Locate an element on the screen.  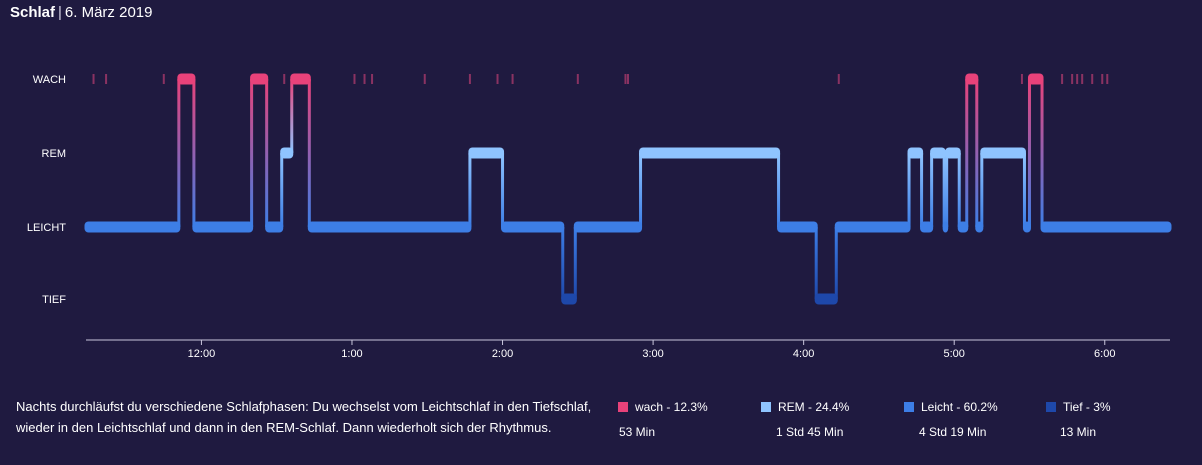
x-tick-label: 4:00 is located at coordinates (803, 354).